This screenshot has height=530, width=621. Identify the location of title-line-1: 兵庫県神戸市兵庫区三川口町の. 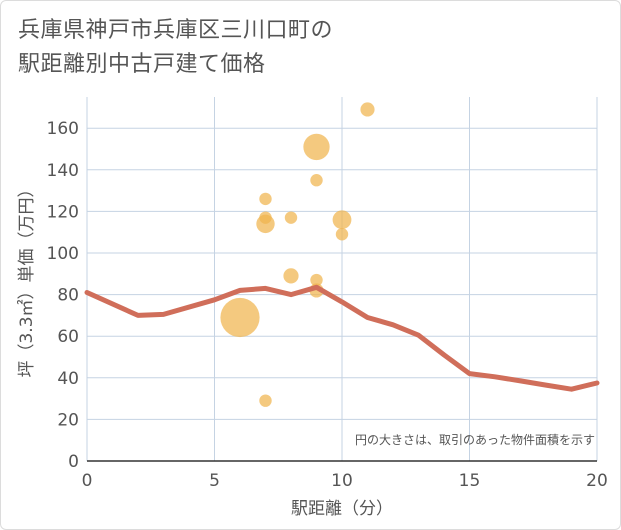
(176, 30).